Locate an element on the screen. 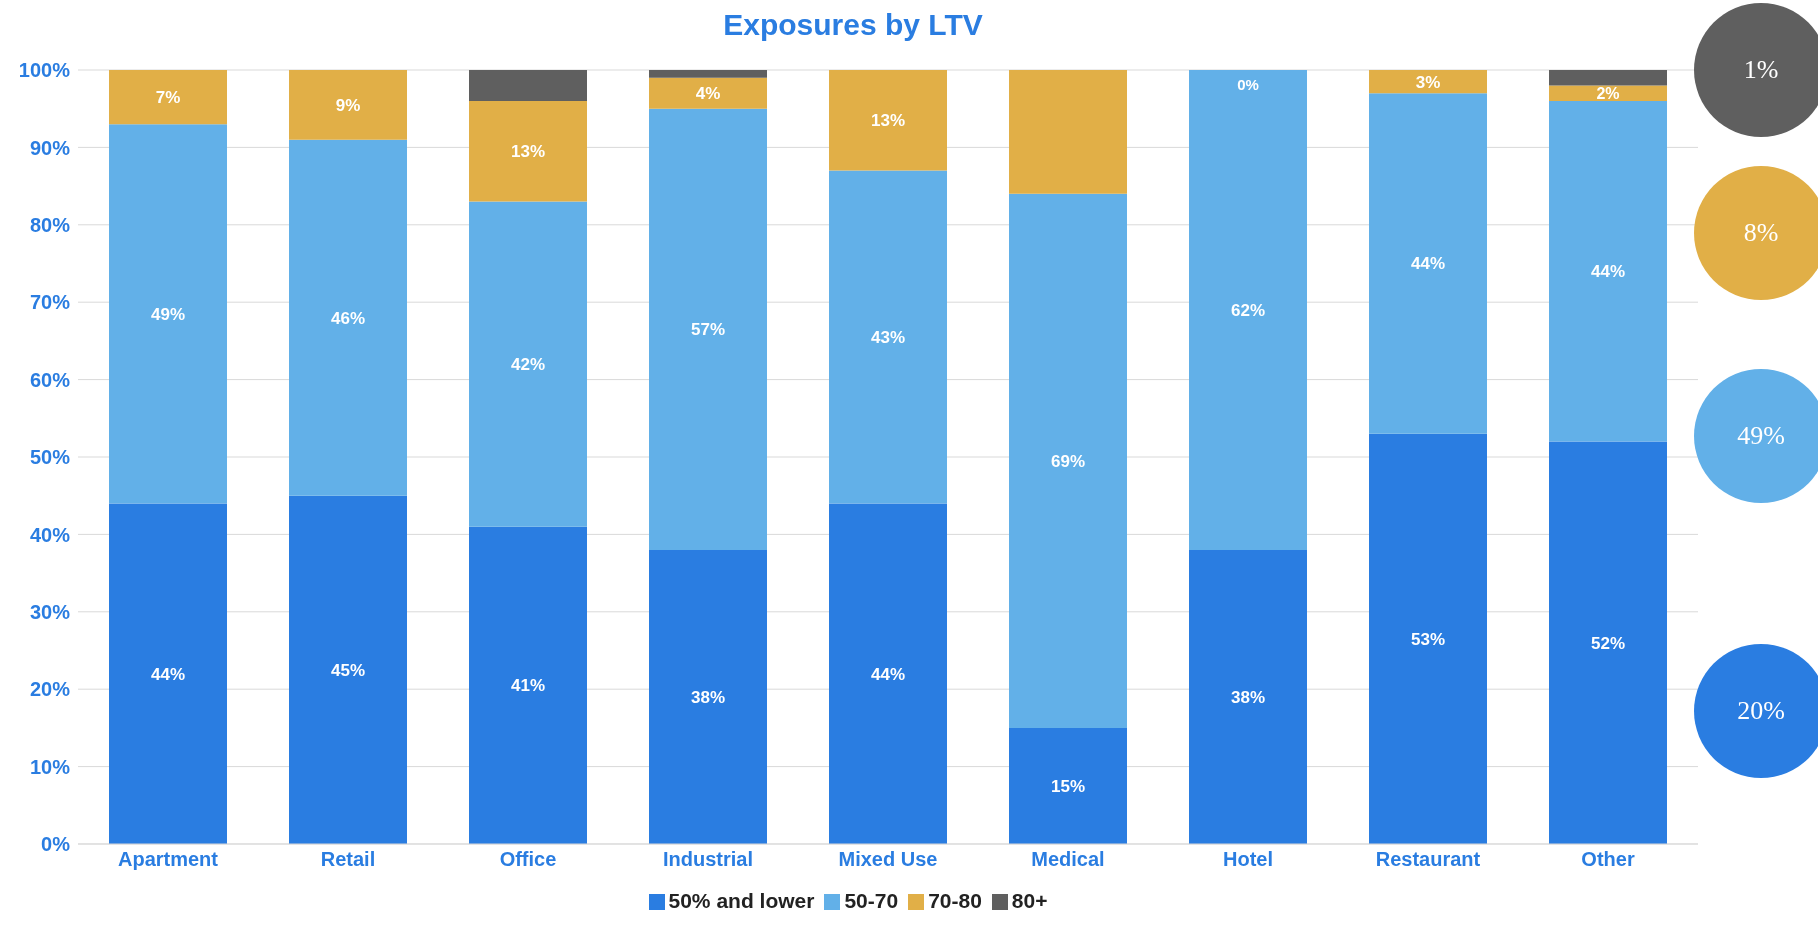 The image size is (1818, 934). data-label: 43% is located at coordinates (888, 337).